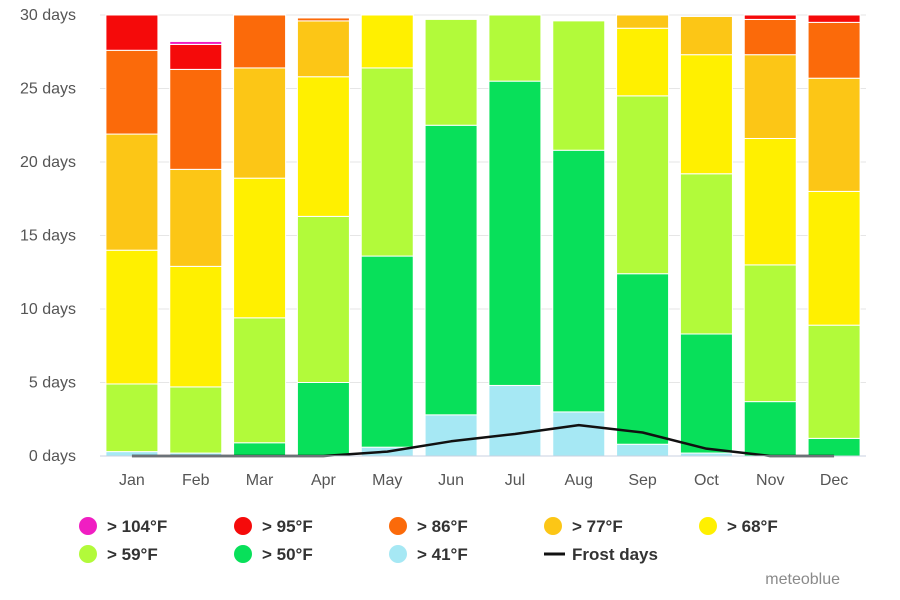 Image resolution: width=900 pixels, height=600 pixels. Describe the element at coordinates (287, 526) in the screenshot. I see `legend-label: > 95°F` at that location.